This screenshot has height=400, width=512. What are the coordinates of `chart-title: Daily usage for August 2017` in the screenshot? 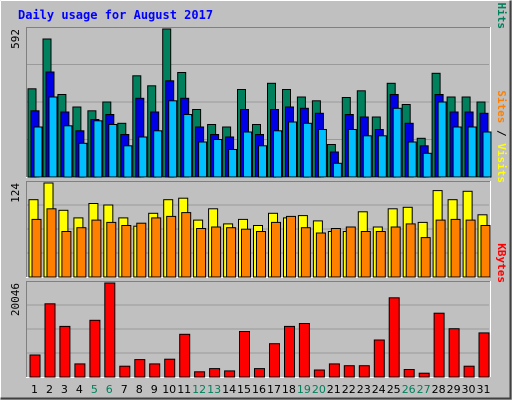 It's located at (115, 15).